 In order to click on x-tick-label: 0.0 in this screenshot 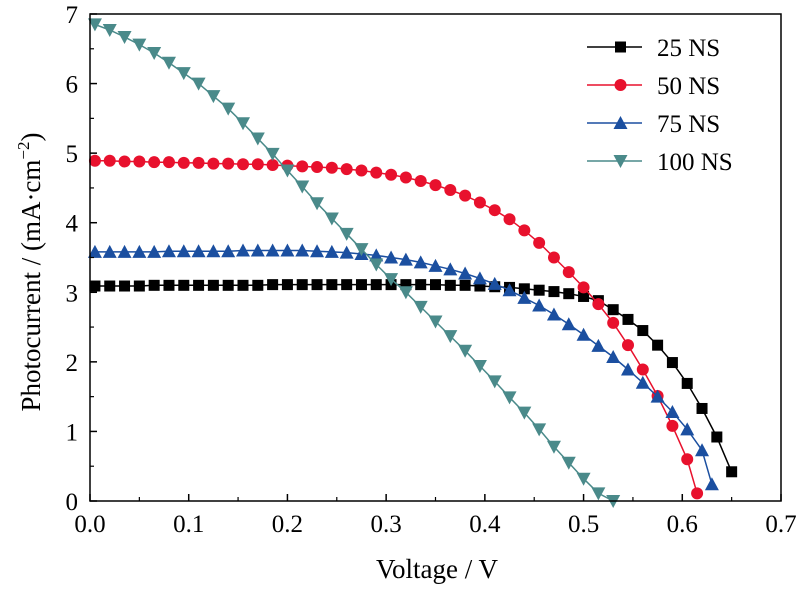, I will do `click(89, 524)`.